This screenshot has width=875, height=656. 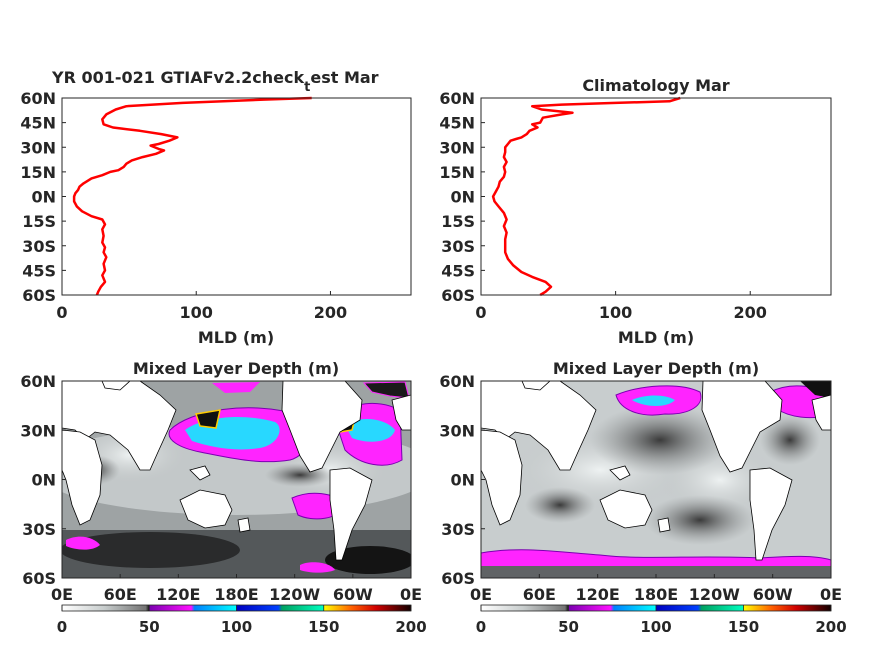 I want to click on colorbar-model: 0 50 100 150 200, so click(x=242, y=620).